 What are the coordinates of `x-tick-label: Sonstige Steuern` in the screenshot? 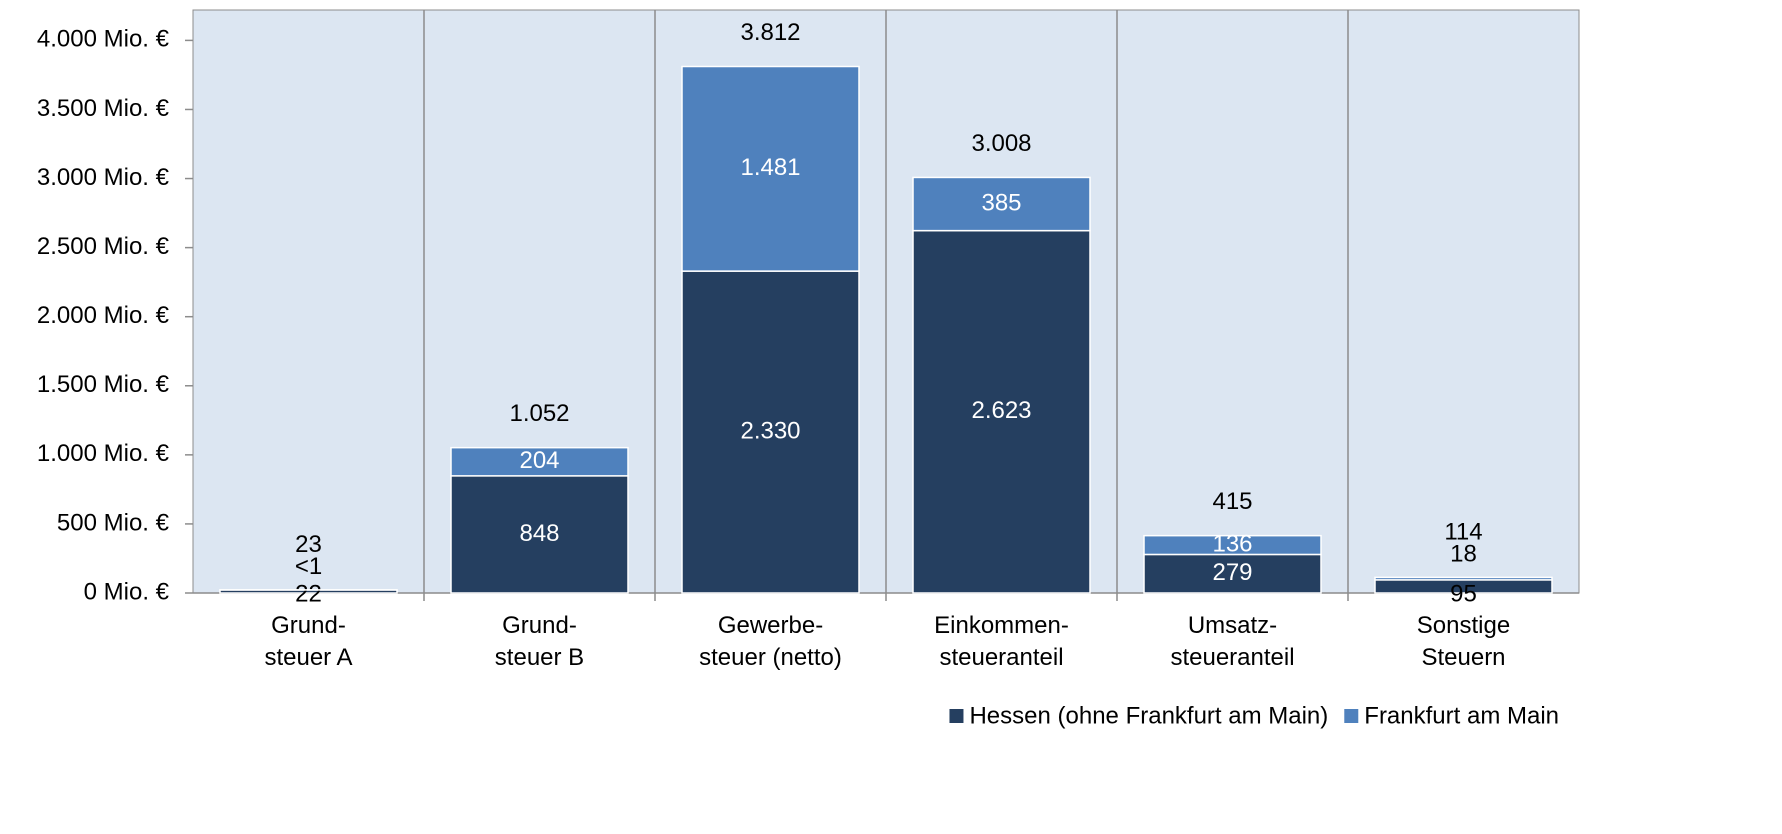 It's located at (1463, 641).